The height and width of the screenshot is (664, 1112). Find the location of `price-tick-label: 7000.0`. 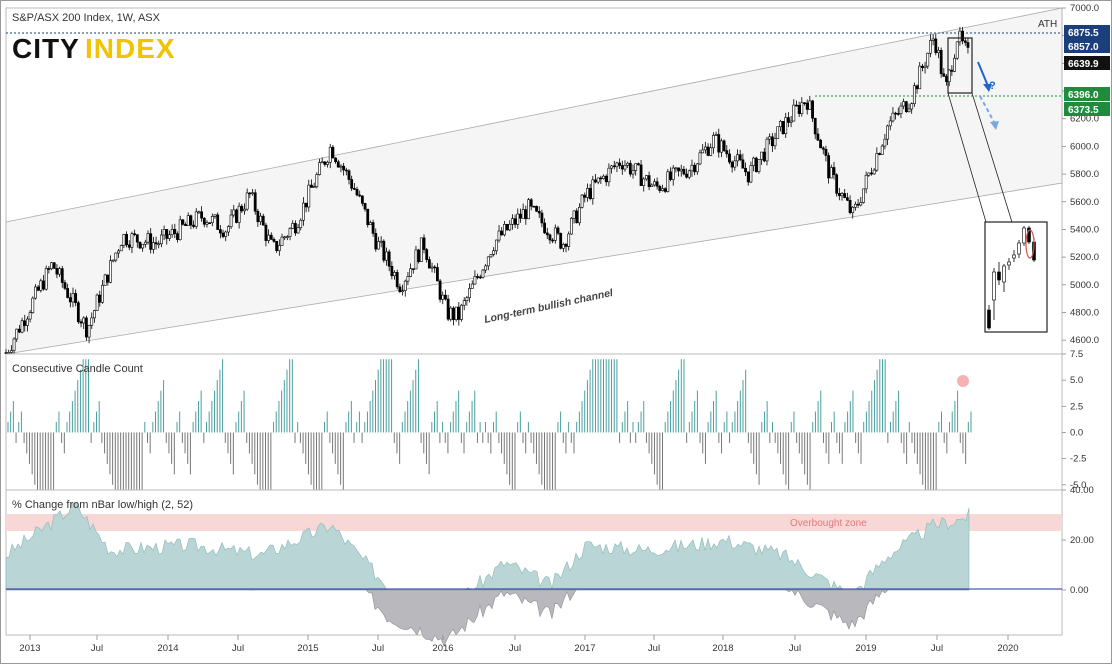

price-tick-label: 7000.0 is located at coordinates (1084, 8).